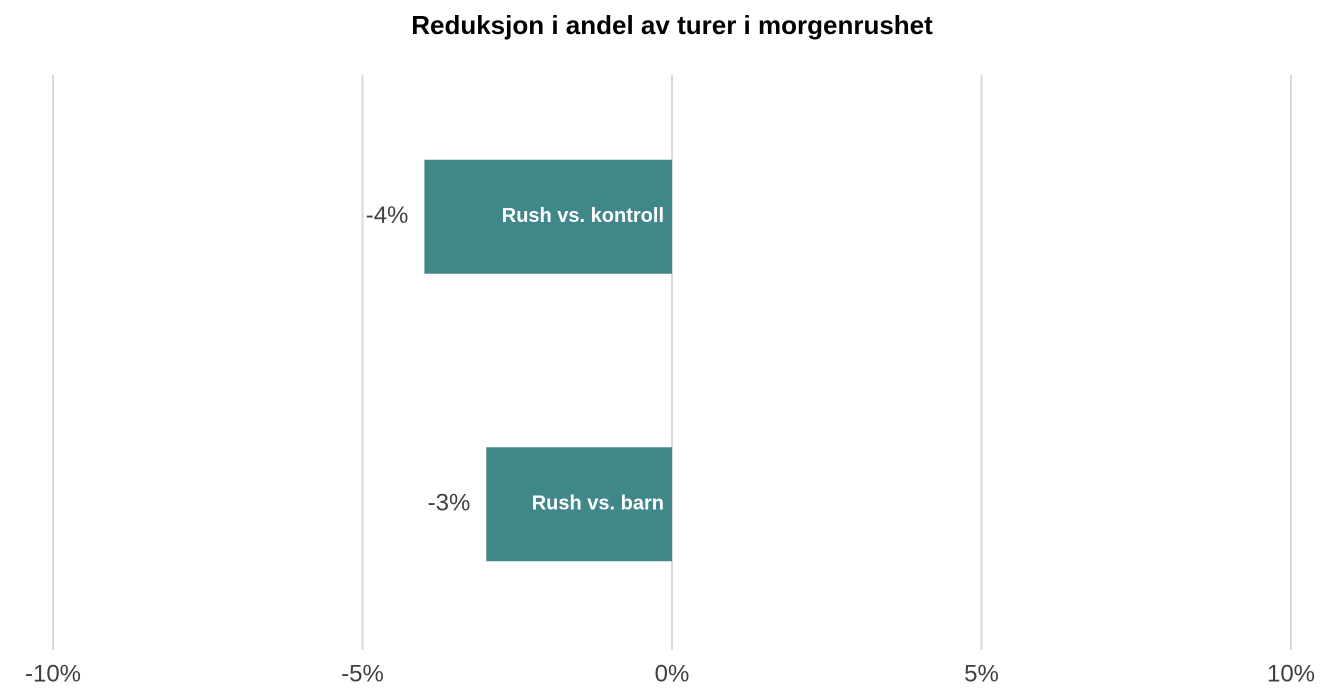 The image size is (1324, 691). Describe the element at coordinates (1291, 673) in the screenshot. I see `x-tick-label: 10%` at that location.